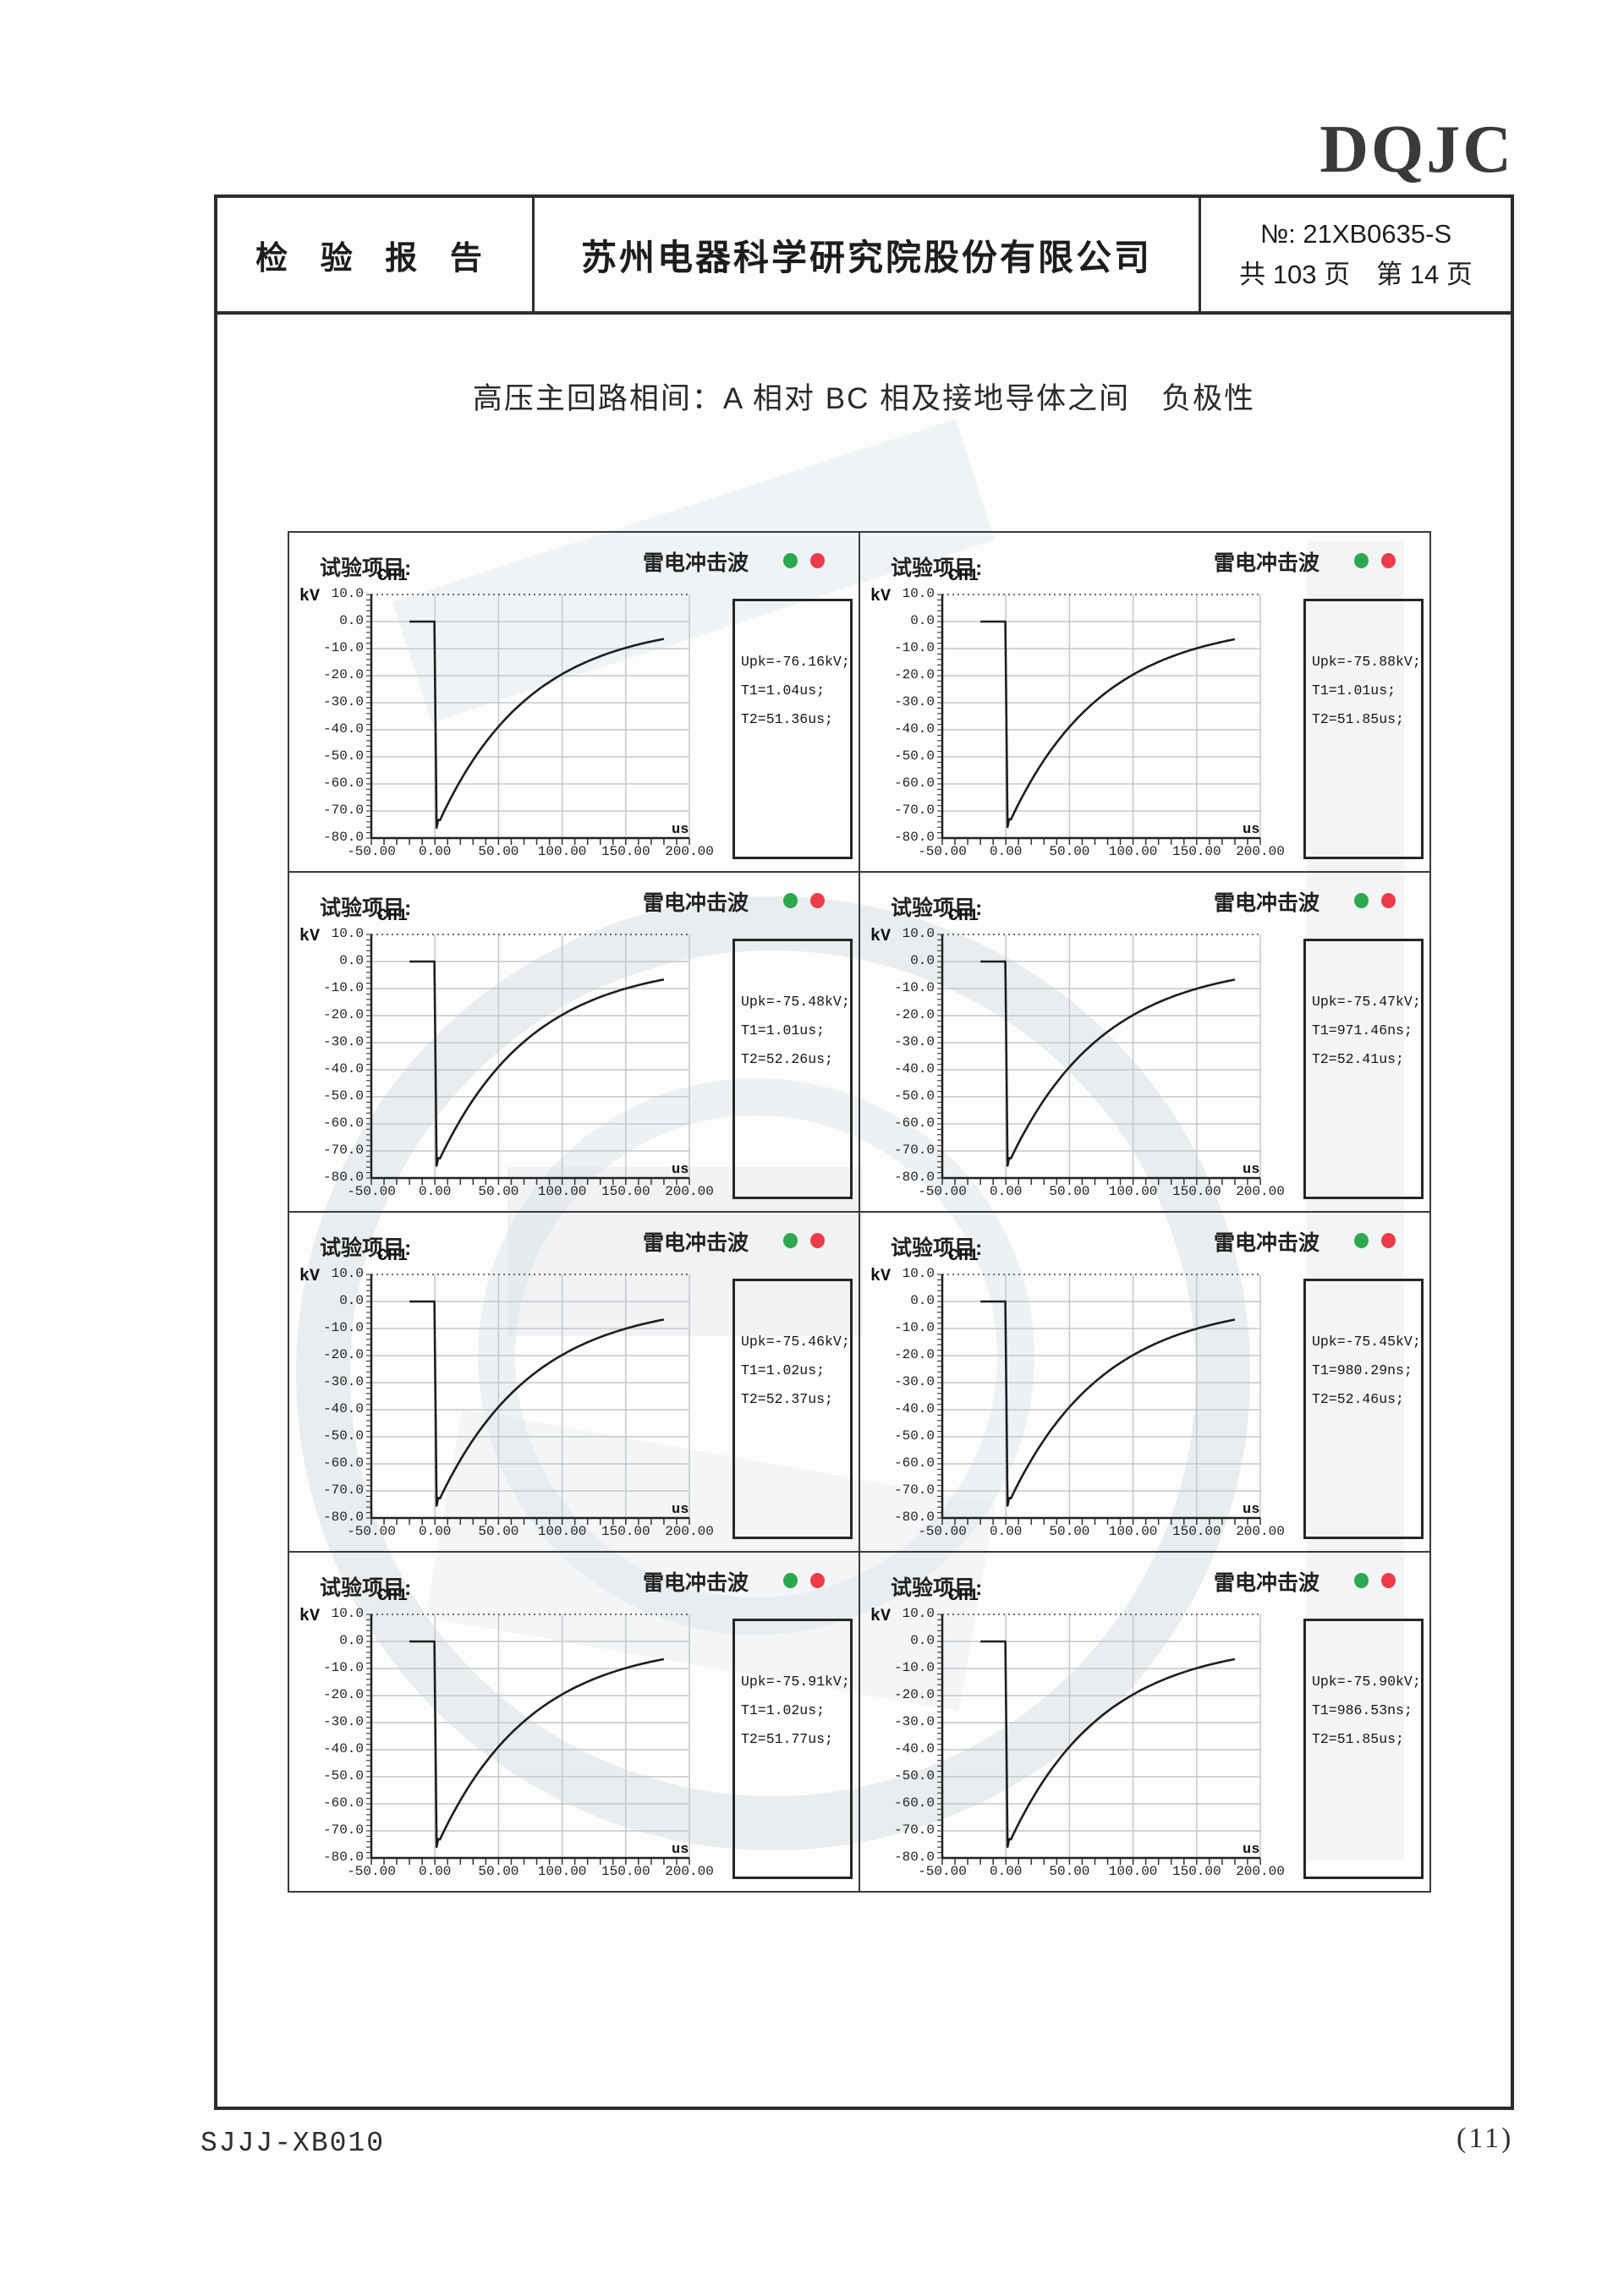  Describe the element at coordinates (1485, 2138) in the screenshot. I see `footer-page-number: (11)` at that location.